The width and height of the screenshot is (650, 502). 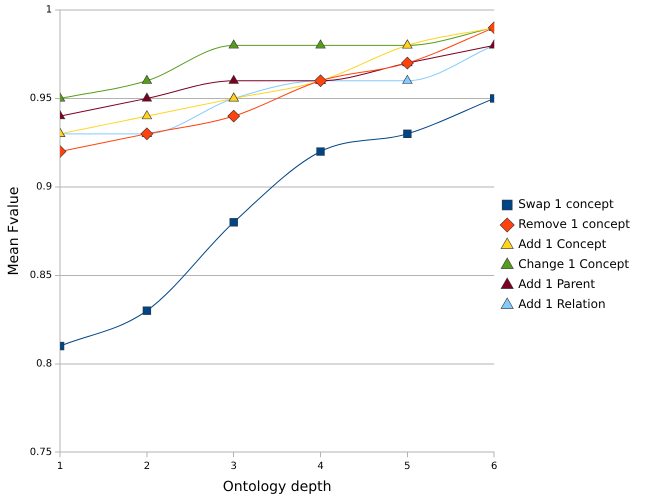 I want to click on legend-label: Swap 1 concept, so click(x=566, y=204).